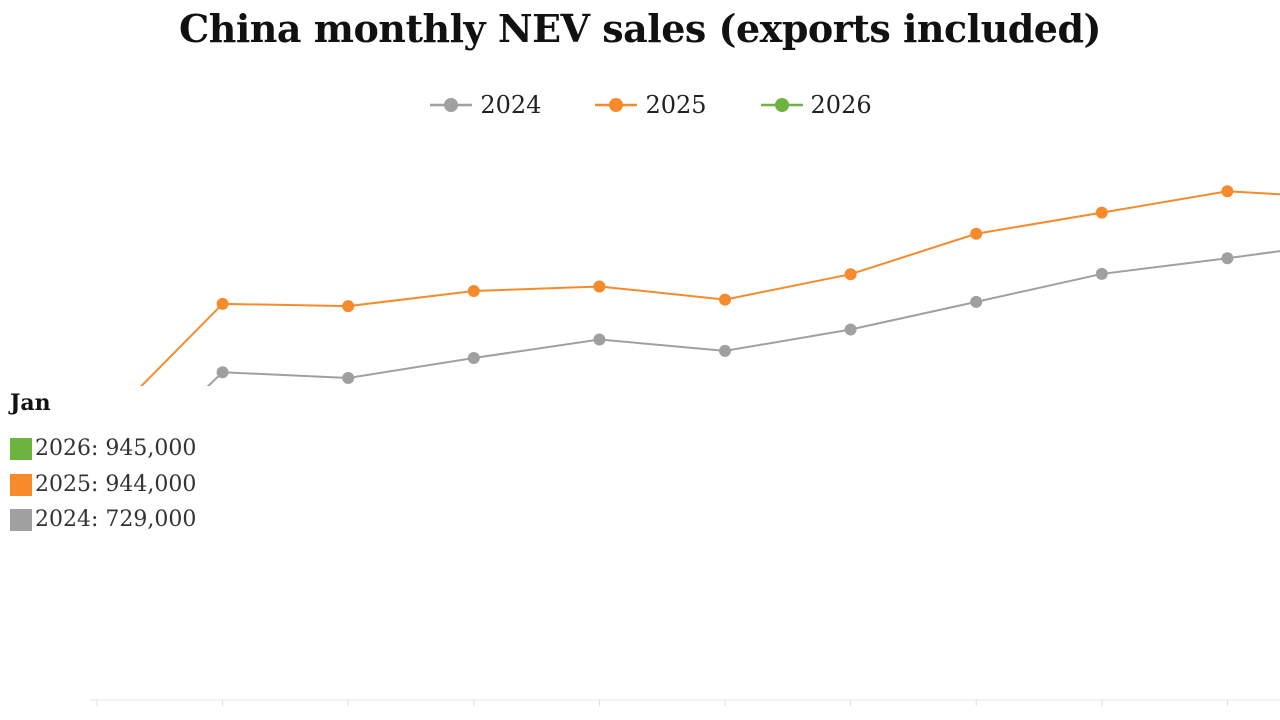 This screenshot has width=1280, height=720. What do you see at coordinates (222, 372) in the screenshot?
I see `data-point-2024-feb` at bounding box center [222, 372].